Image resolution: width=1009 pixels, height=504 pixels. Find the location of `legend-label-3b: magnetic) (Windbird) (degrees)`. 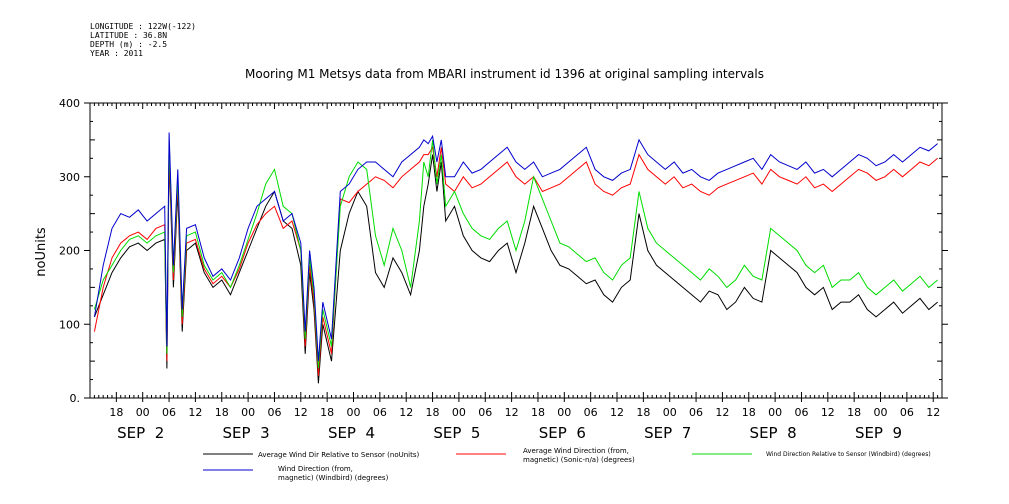

legend-label-3b: magnetic) (Windbird) (degrees) is located at coordinates (333, 478).